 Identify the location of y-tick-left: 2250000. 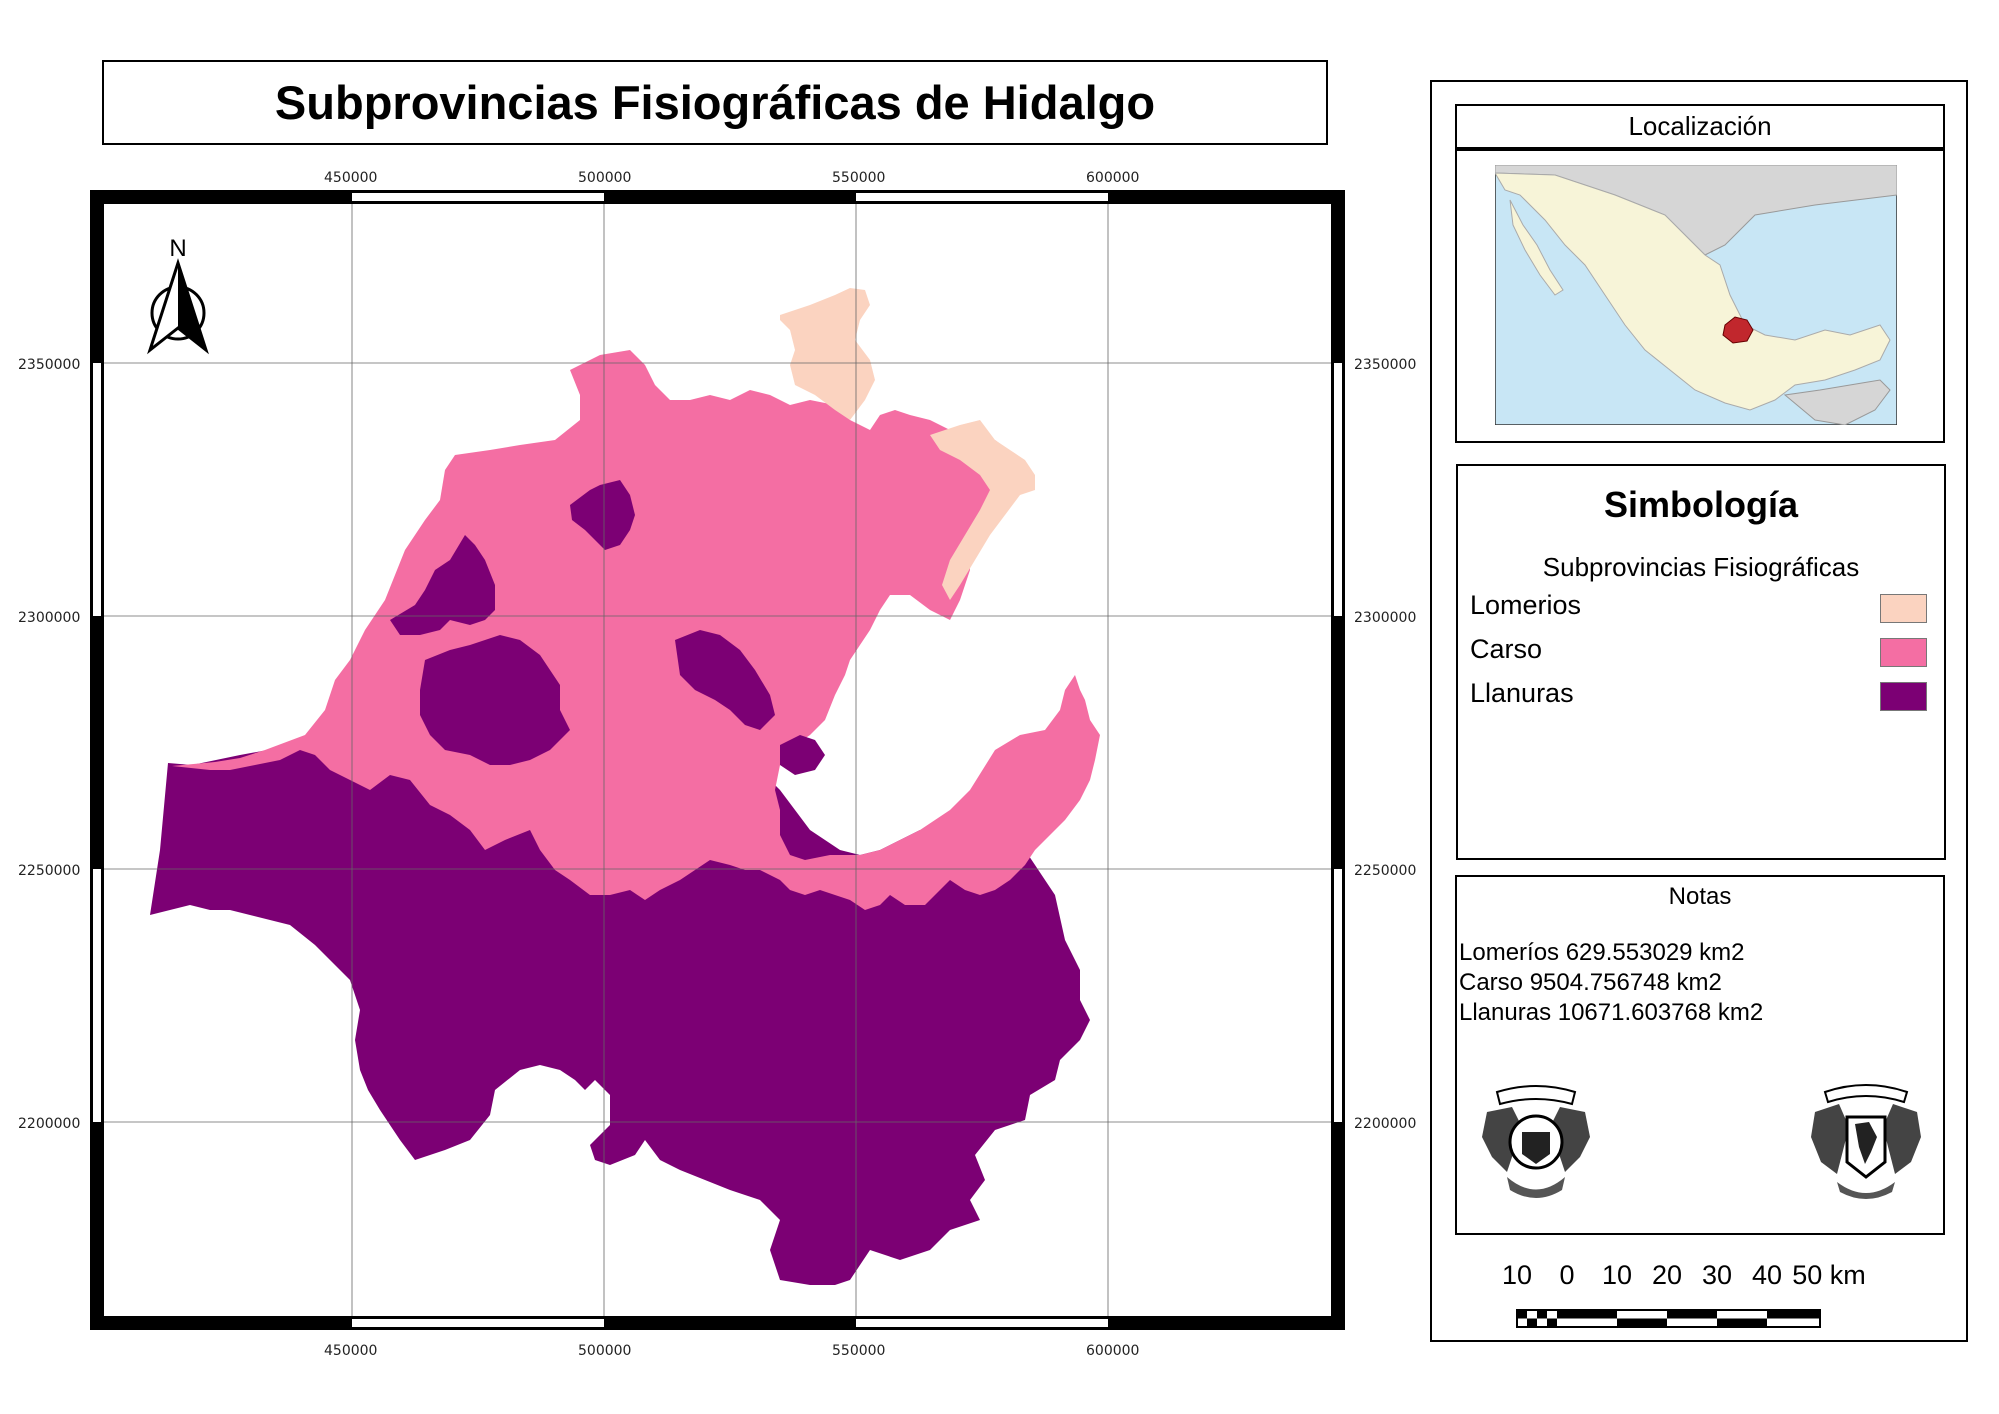
(49, 871).